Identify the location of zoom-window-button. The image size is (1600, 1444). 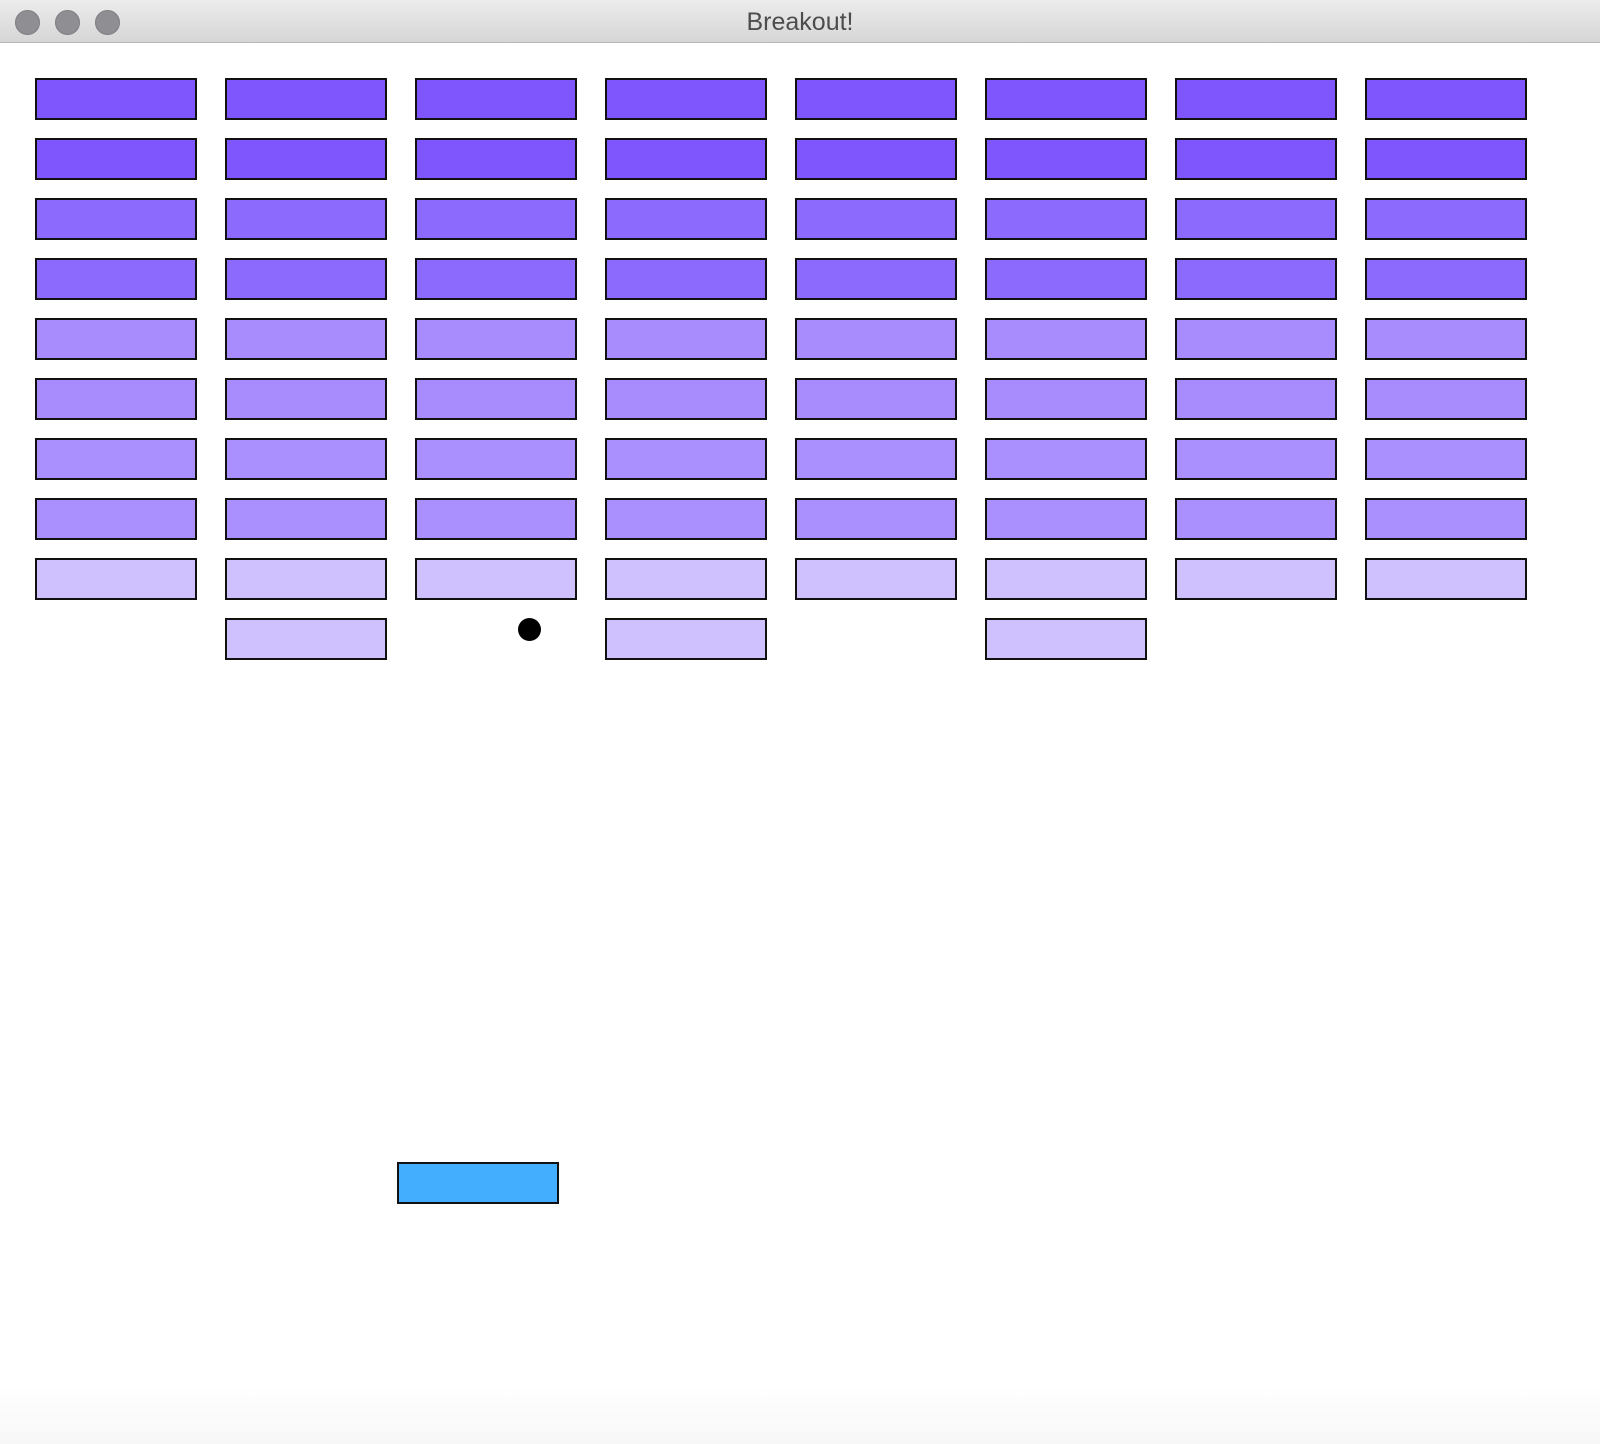
(107, 22).